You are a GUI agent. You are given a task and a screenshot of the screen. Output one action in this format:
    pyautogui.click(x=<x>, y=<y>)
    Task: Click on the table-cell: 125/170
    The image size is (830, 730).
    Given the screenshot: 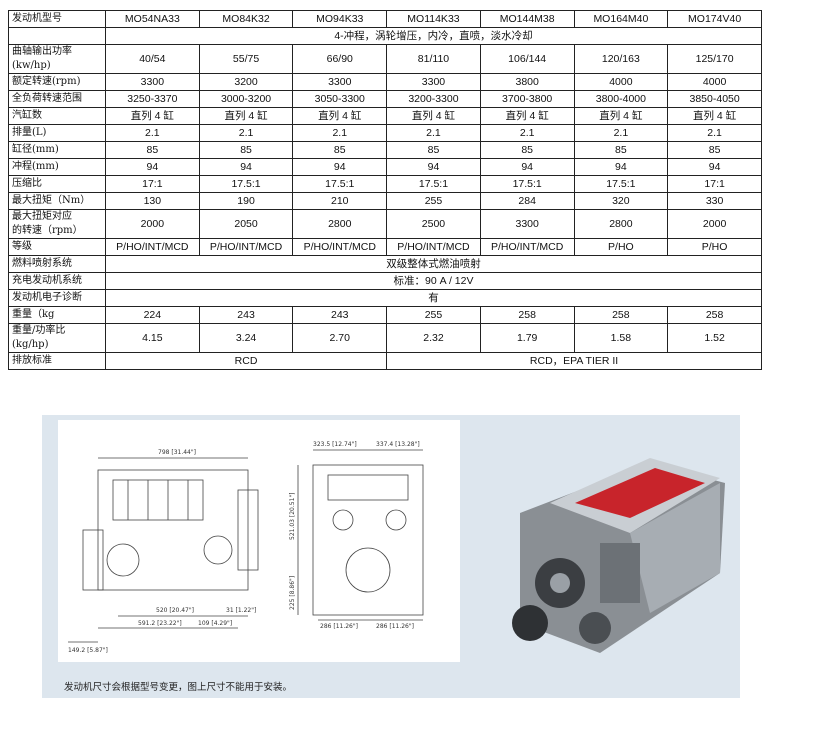 What is the action you would take?
    pyautogui.click(x=714, y=59)
    